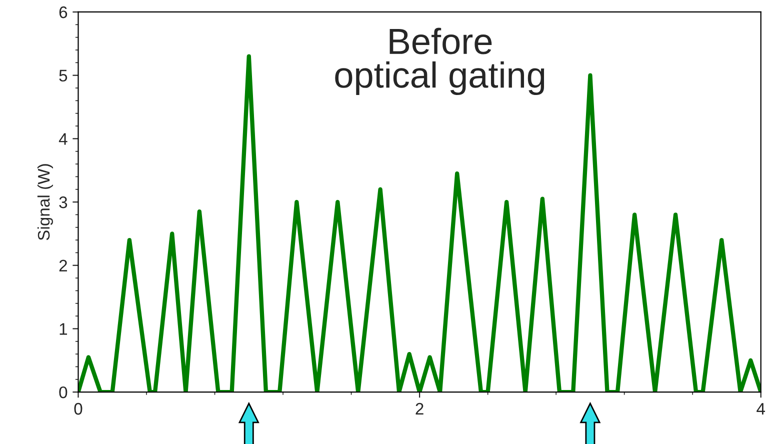 The width and height of the screenshot is (767, 444). Describe the element at coordinates (63, 76) in the screenshot. I see `y-tick-label: 5` at that location.